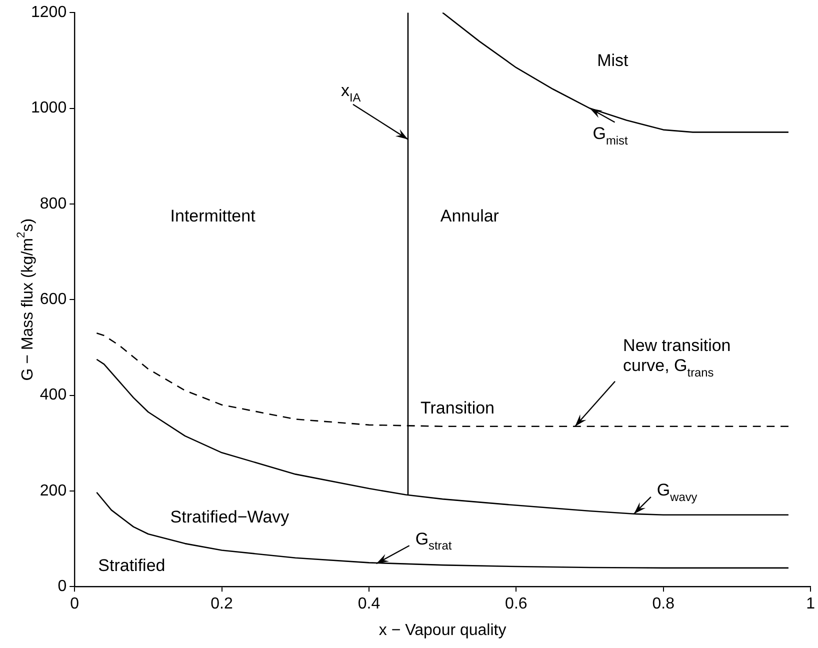 Image resolution: width=818 pixels, height=648 pixels. What do you see at coordinates (53, 491) in the screenshot?
I see `y-tick-label: 200` at bounding box center [53, 491].